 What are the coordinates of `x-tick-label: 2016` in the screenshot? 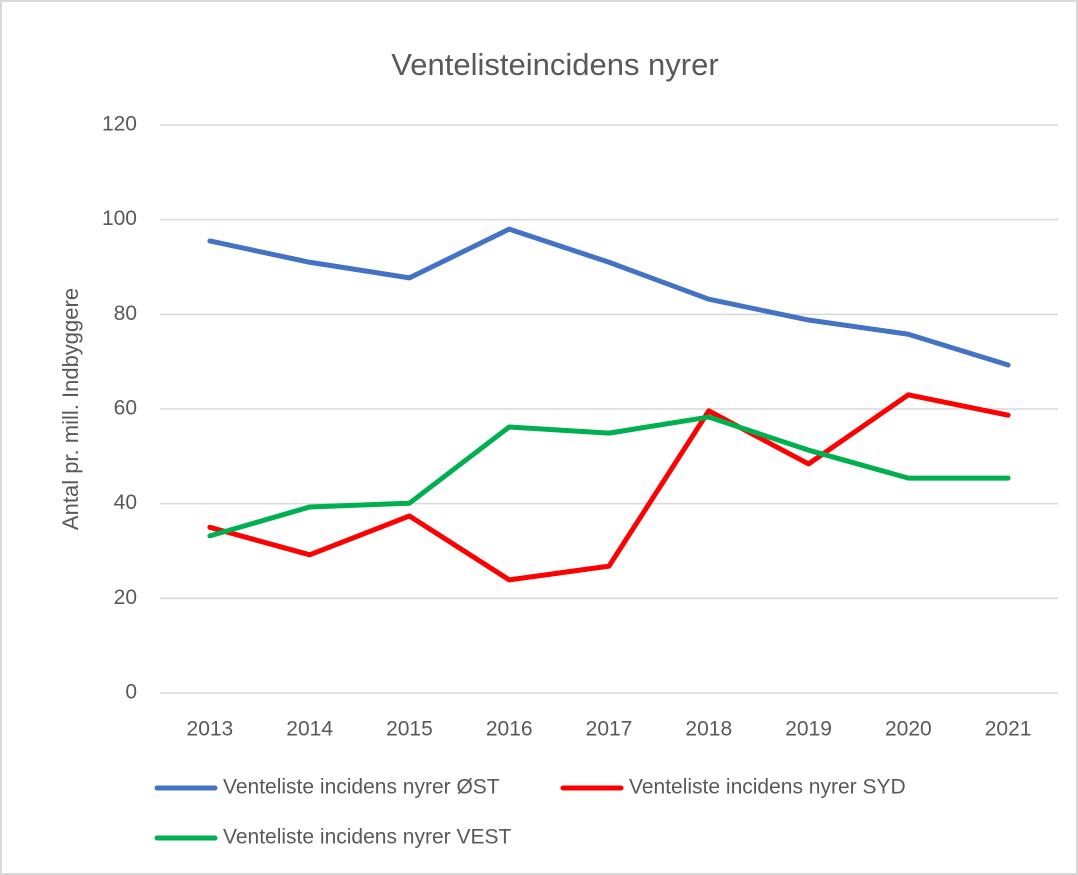 It's located at (509, 729).